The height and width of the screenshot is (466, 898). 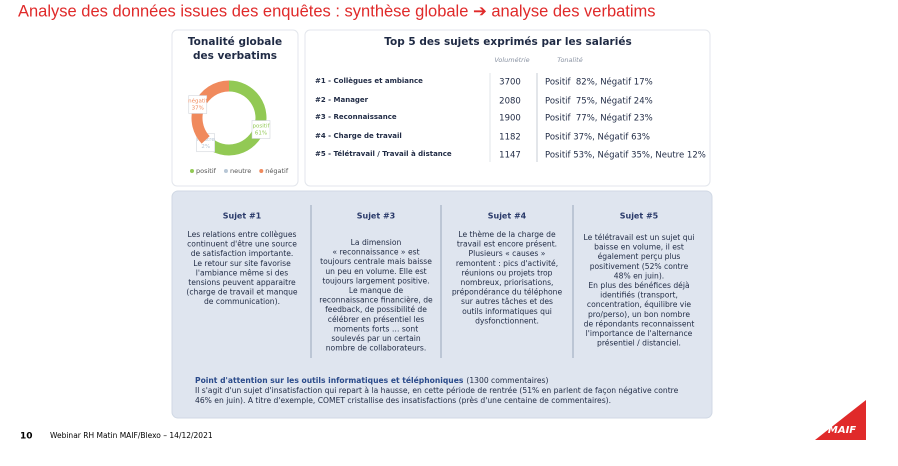 I want to click on footer-text: Webinar RH Matin MAIF/Blexo – 14/12/2021, so click(x=131, y=435).